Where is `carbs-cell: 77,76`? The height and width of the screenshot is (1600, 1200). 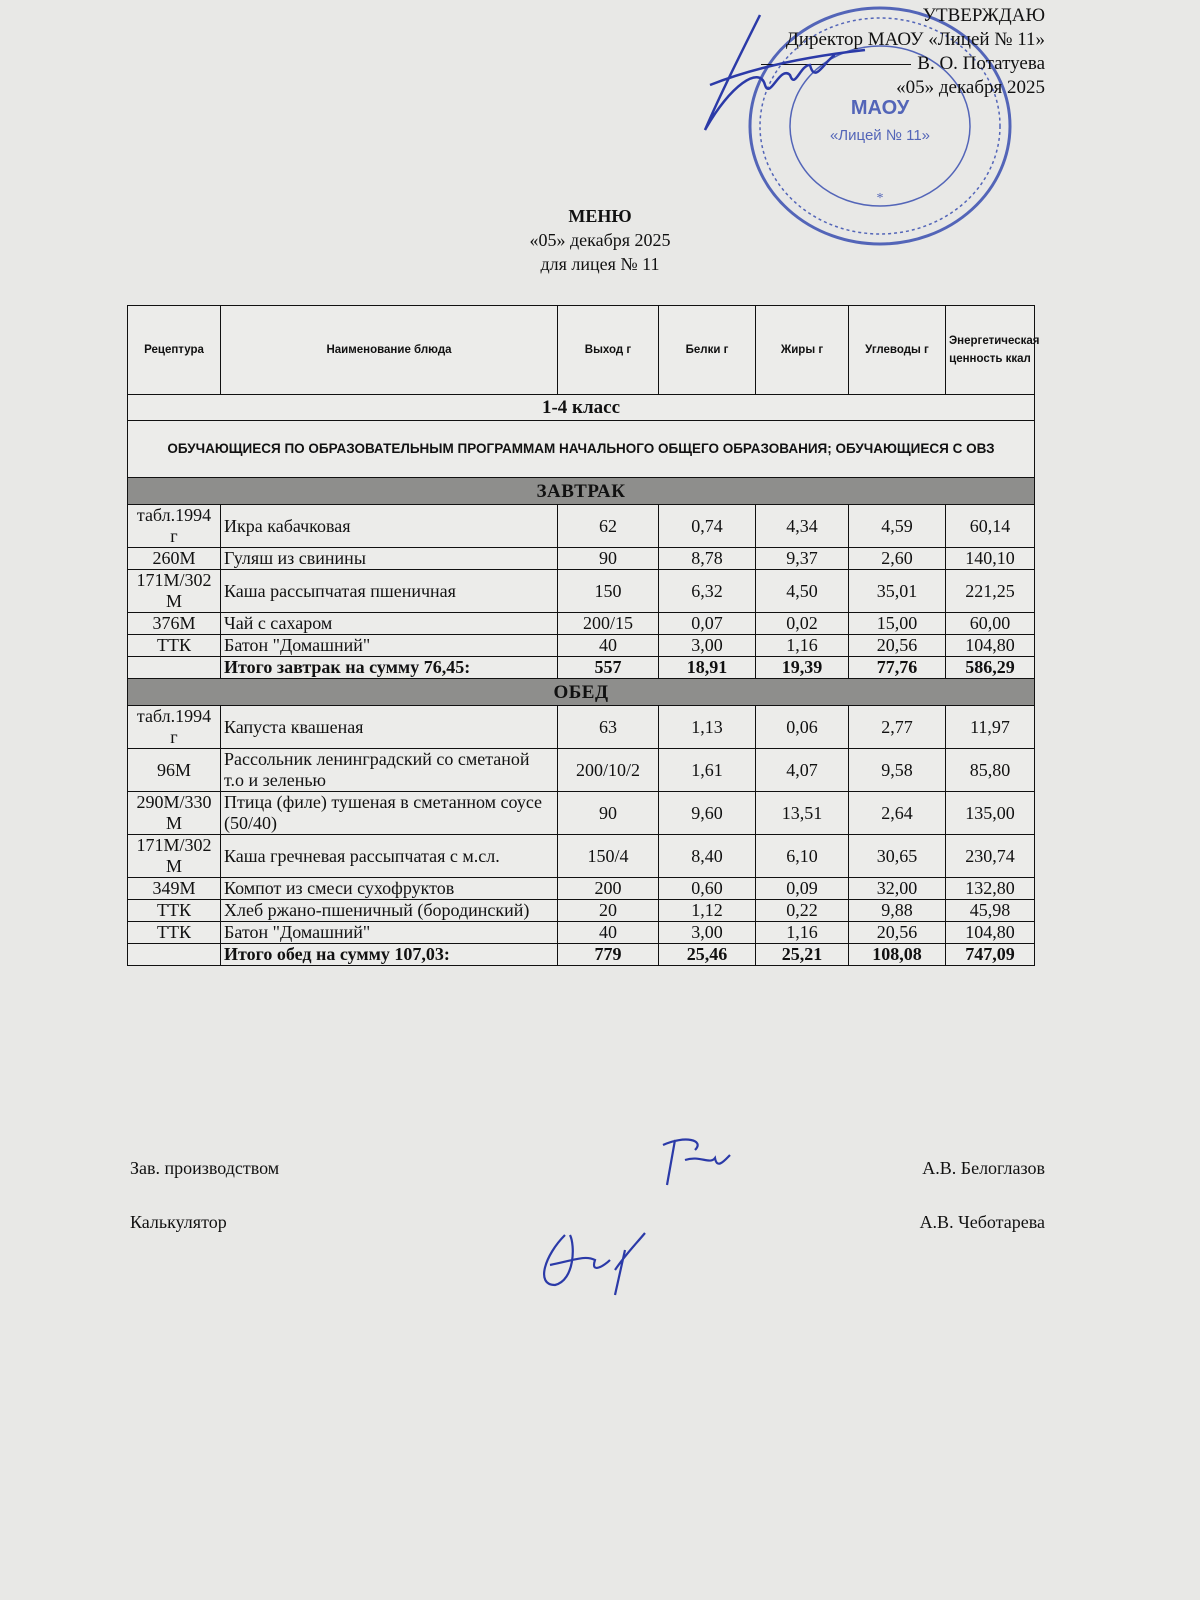 carbs-cell: 77,76 is located at coordinates (897, 667).